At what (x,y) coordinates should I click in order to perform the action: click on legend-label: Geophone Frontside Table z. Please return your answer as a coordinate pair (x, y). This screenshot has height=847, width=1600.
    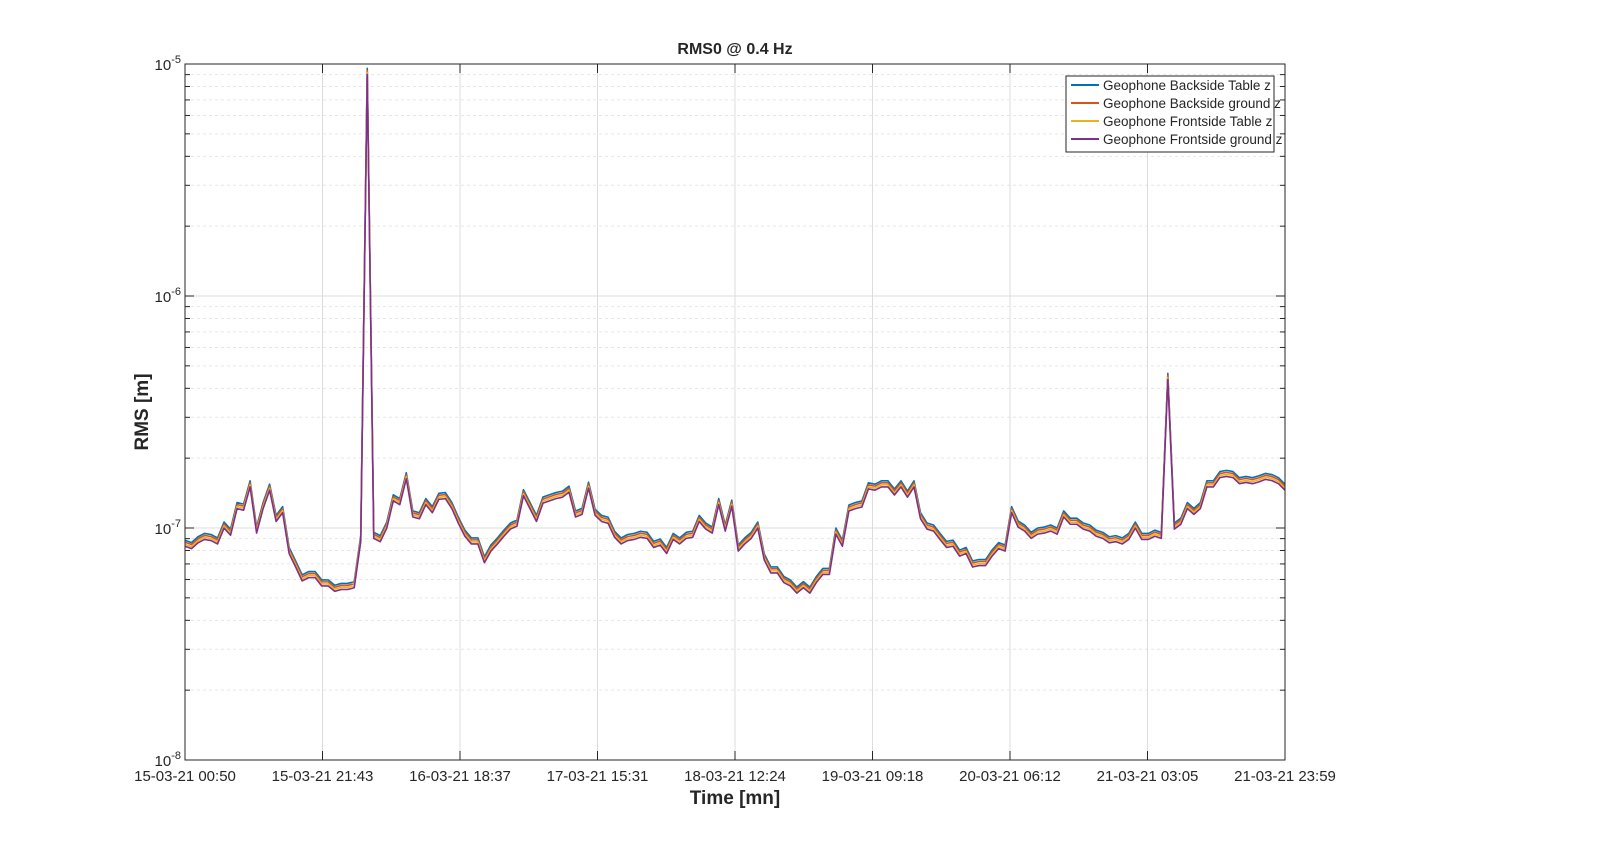
    Looking at the image, I should click on (1188, 121).